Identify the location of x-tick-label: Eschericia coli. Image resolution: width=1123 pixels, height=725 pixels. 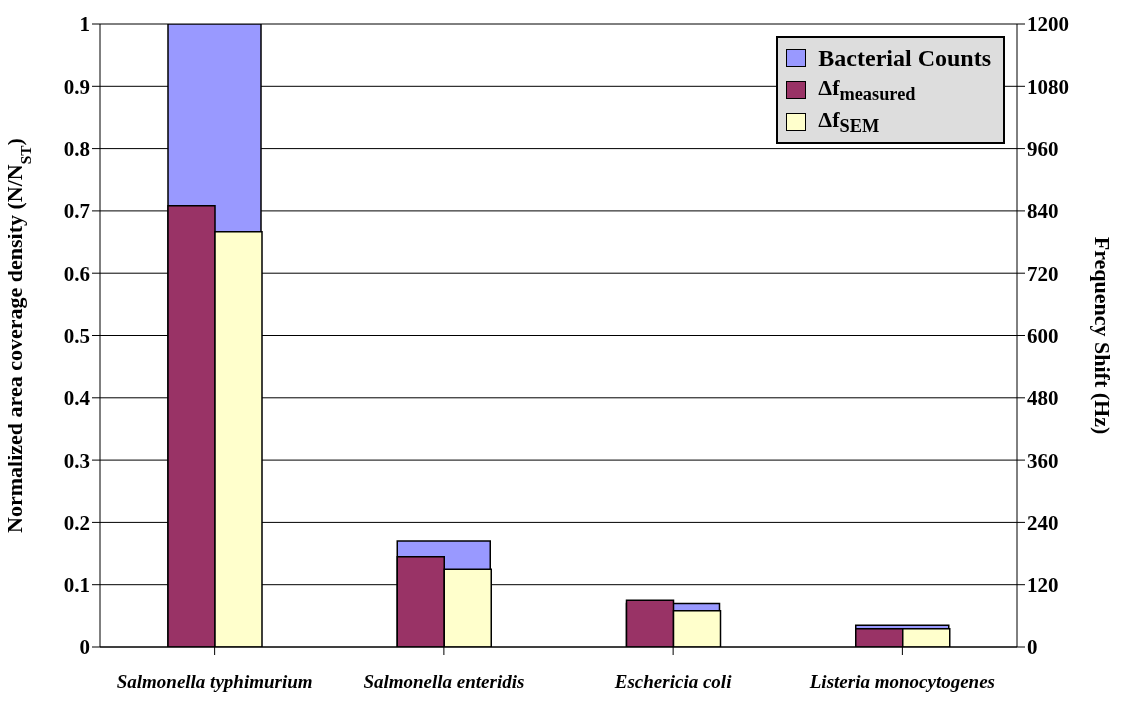
(673, 682).